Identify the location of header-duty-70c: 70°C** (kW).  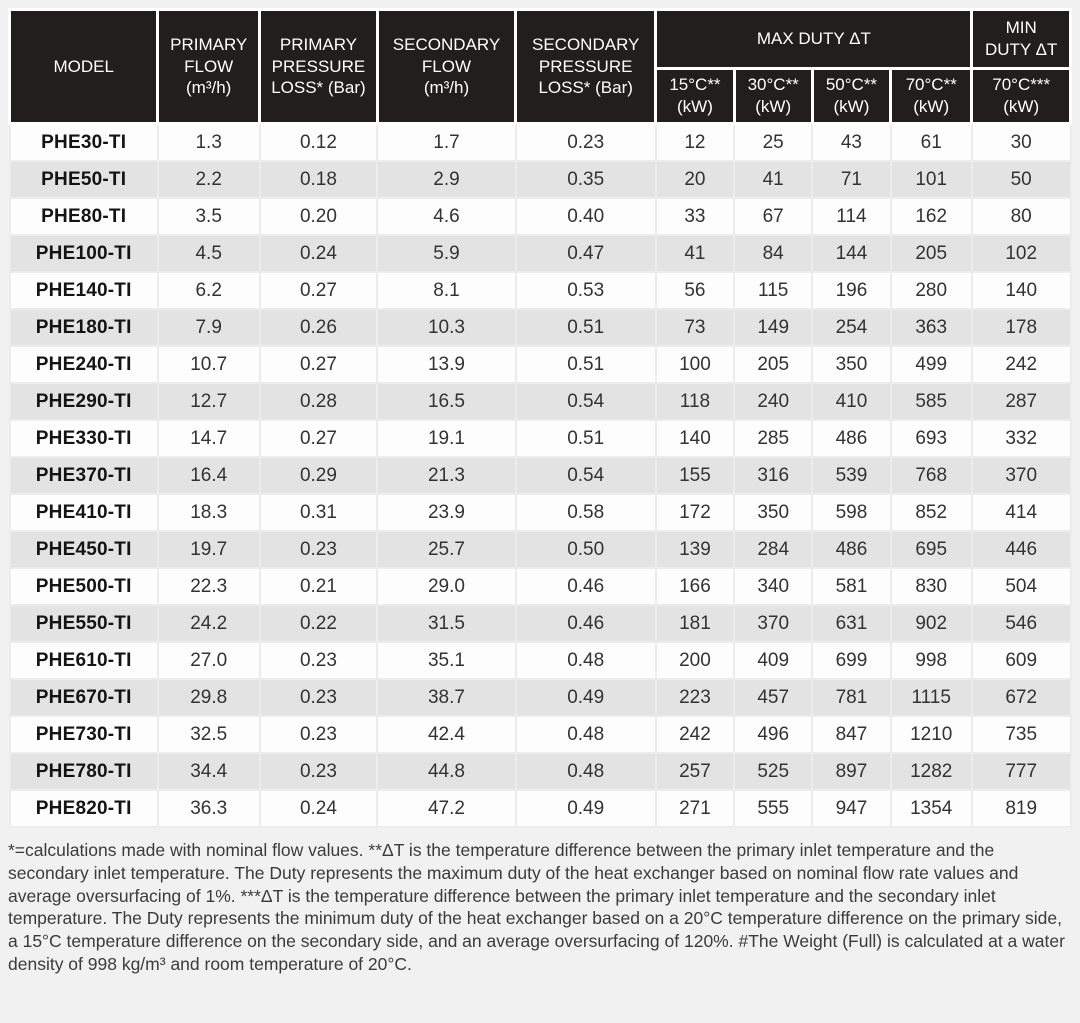
(931, 96).